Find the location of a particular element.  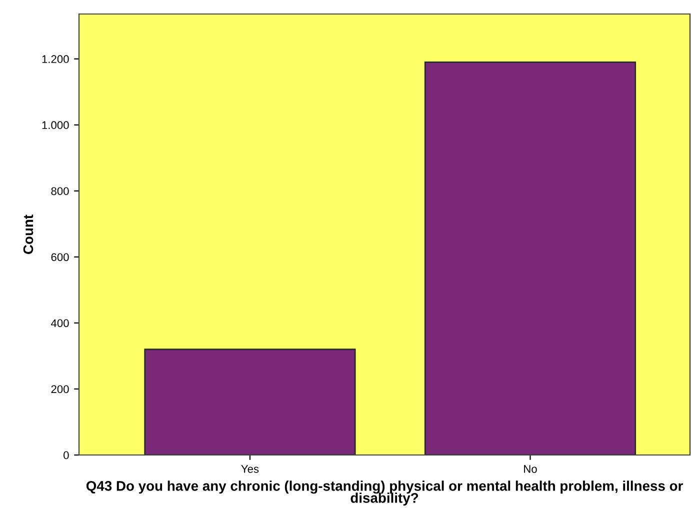

y-tick-label: 1.000 is located at coordinates (55, 125).